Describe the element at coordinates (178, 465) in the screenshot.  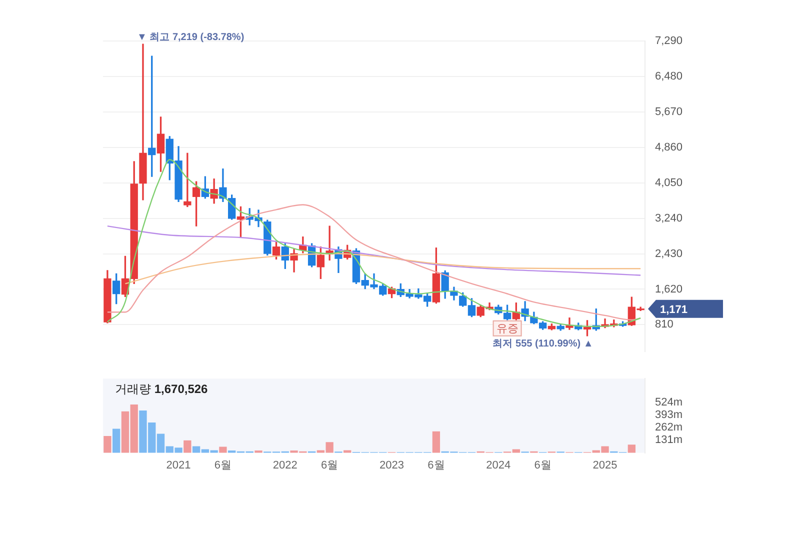
I see `x-tick-label: 2021` at that location.